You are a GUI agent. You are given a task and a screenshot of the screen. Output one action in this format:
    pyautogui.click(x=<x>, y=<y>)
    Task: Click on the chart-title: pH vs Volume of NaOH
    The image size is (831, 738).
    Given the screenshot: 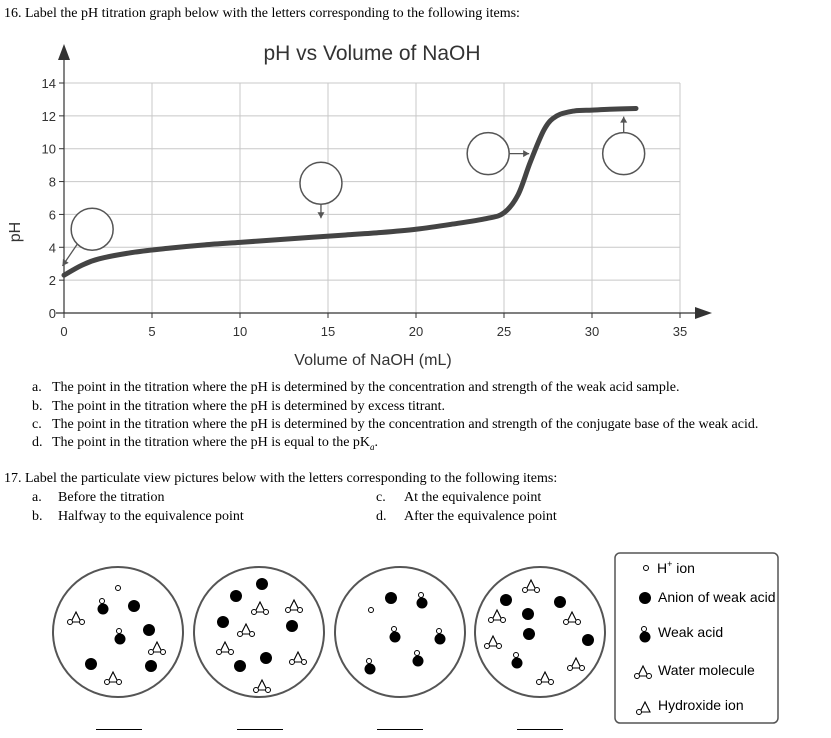 What is the action you would take?
    pyautogui.click(x=371, y=53)
    